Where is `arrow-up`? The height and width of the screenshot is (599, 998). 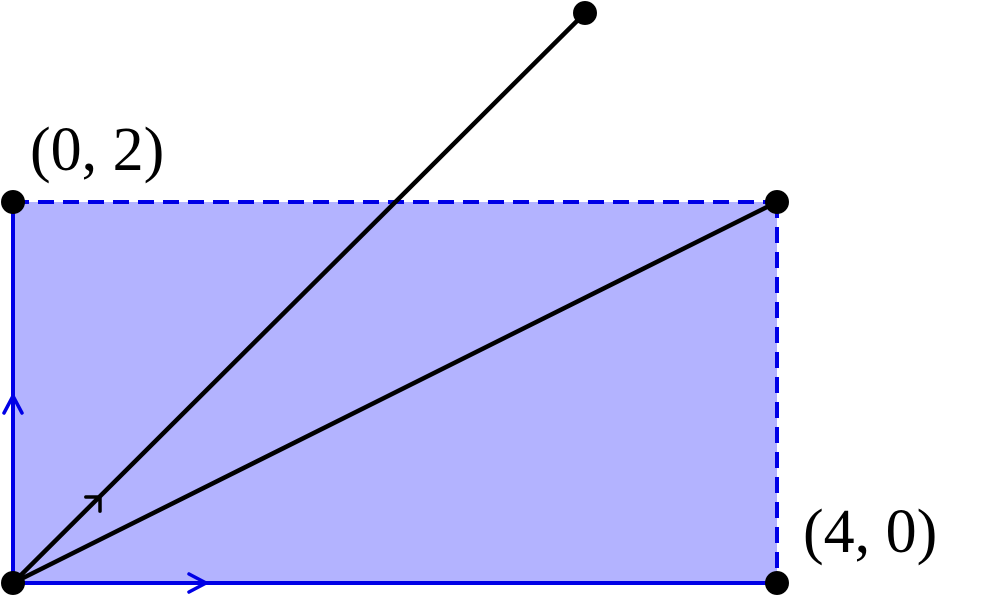
arrow-up is located at coordinates (13, 403).